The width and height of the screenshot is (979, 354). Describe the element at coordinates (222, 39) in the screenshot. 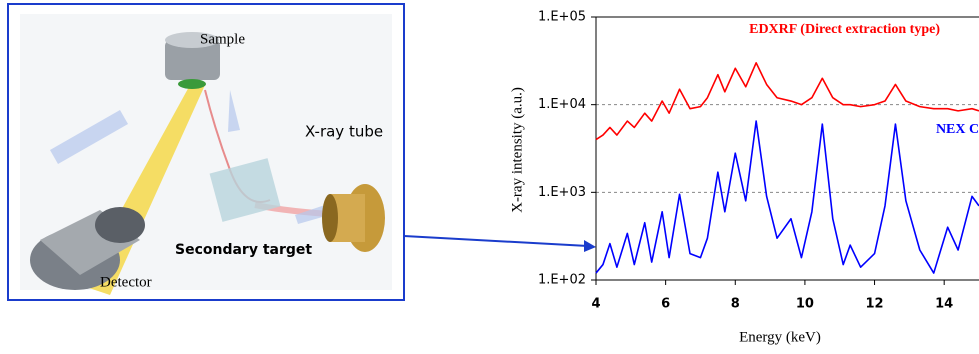

I see `label-sample: Sample` at that location.